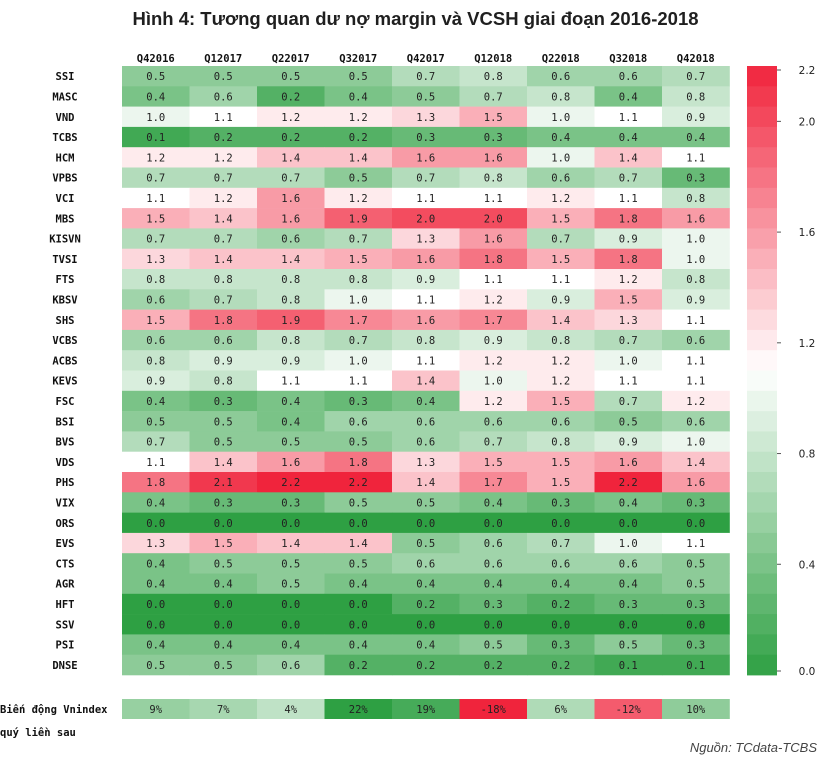  What do you see at coordinates (493, 321) in the screenshot?
I see `cell-value: 1.7` at bounding box center [493, 321].